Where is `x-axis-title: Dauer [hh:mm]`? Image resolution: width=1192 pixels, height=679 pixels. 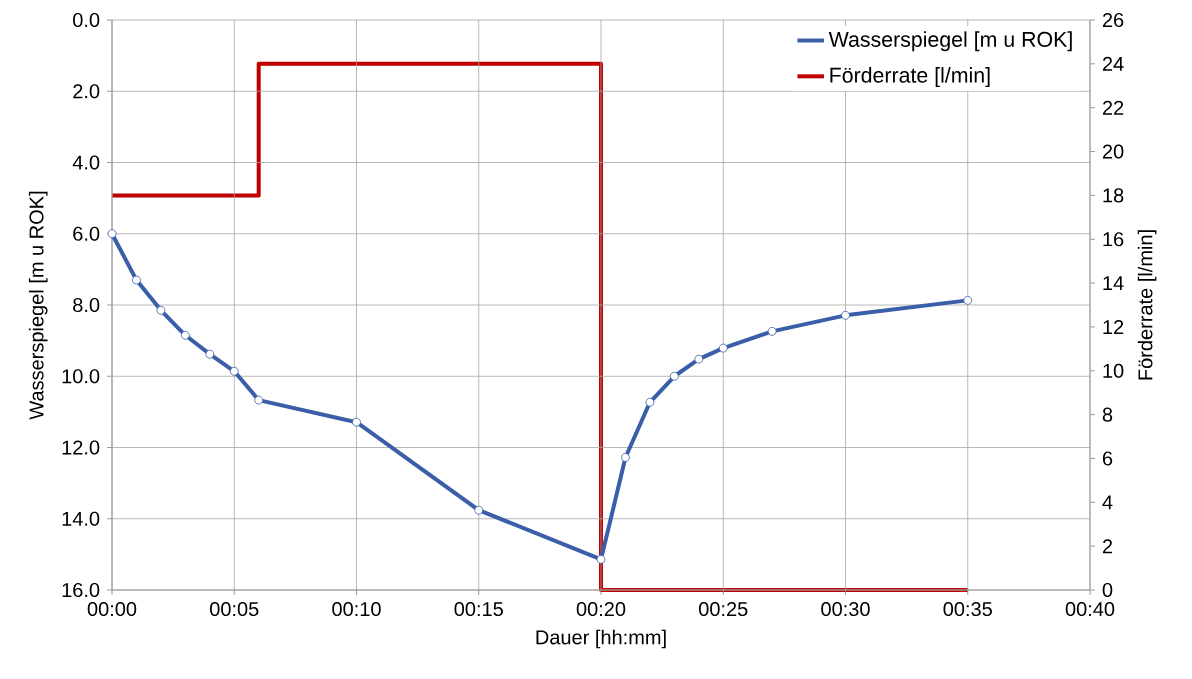
x-axis-title: Dauer [hh:mm] is located at coordinates (601, 639).